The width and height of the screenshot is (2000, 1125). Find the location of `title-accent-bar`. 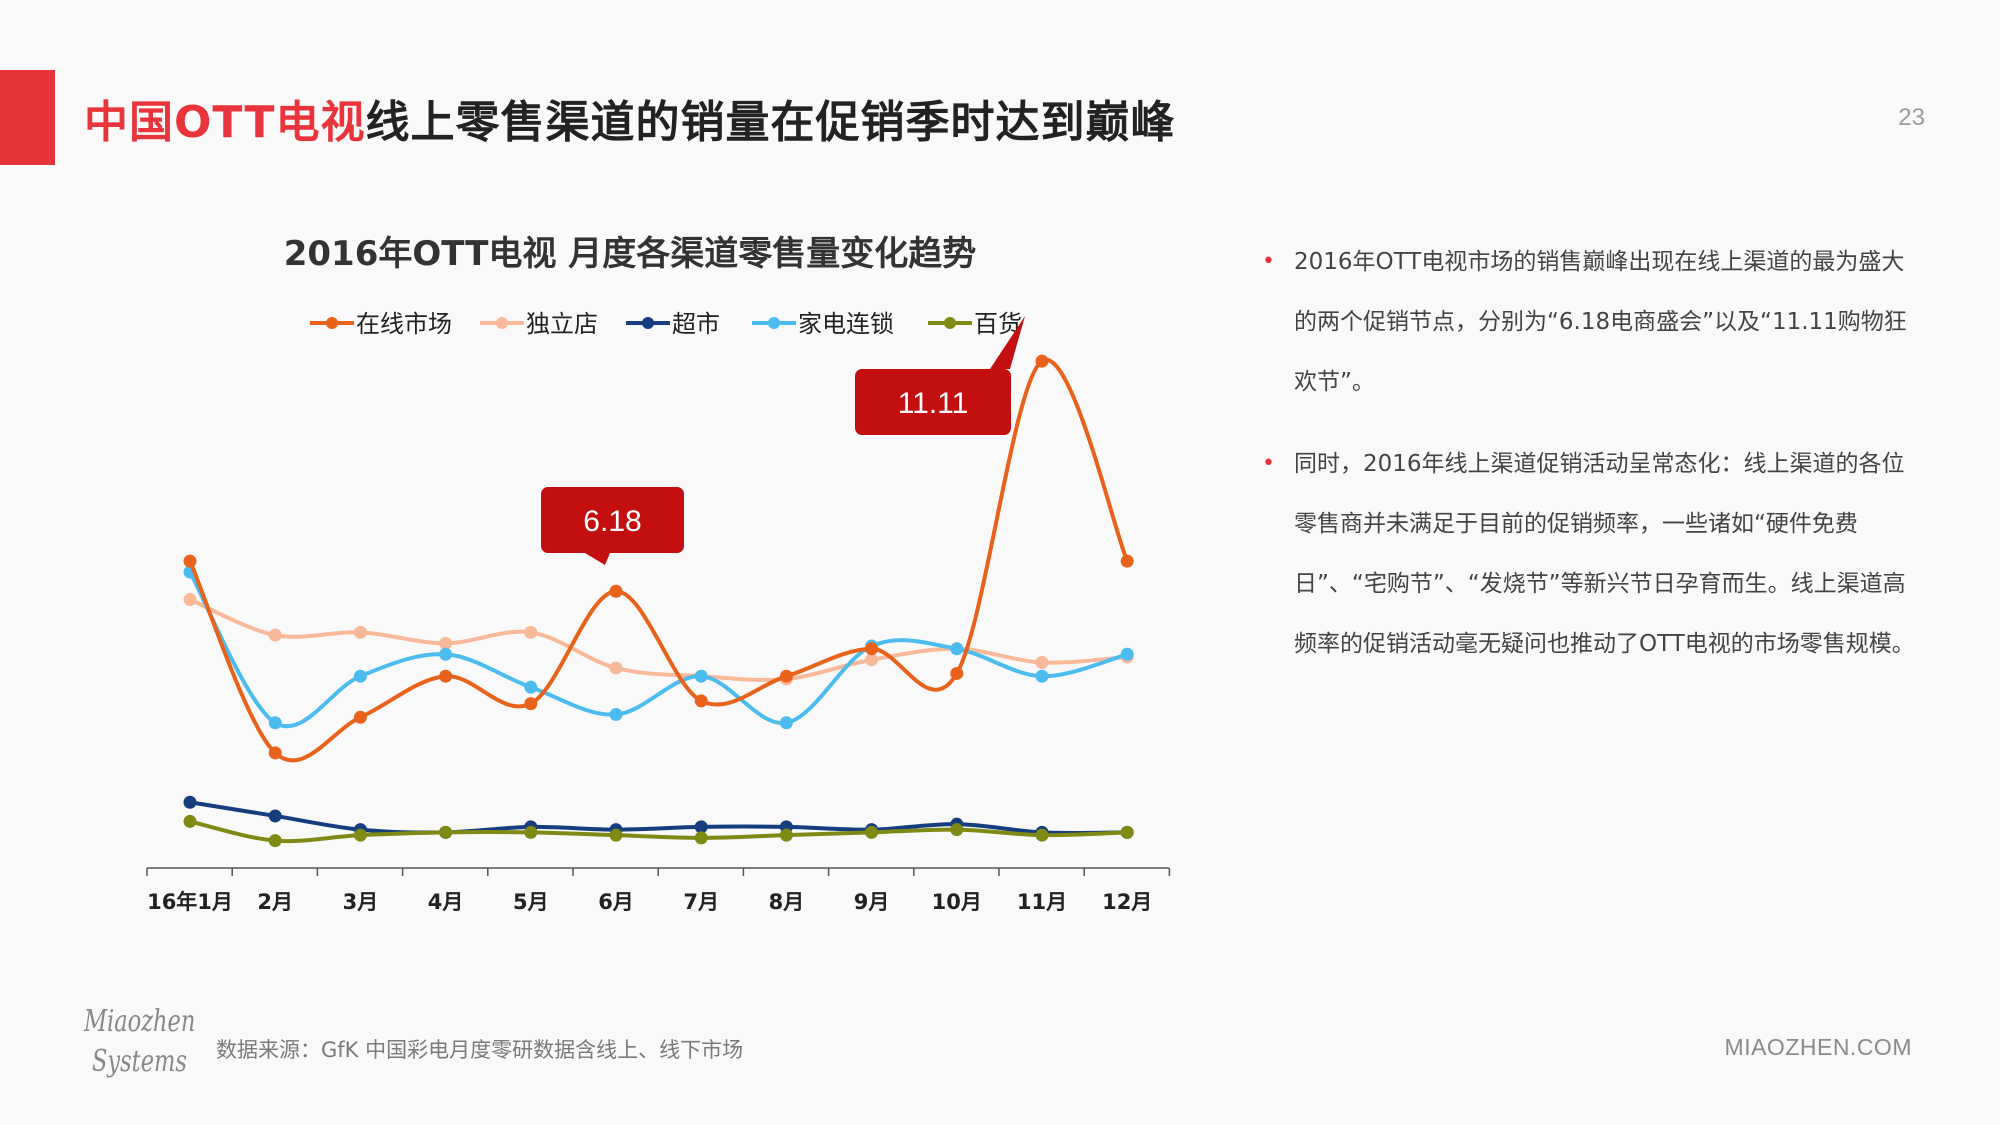

title-accent-bar is located at coordinates (27, 117).